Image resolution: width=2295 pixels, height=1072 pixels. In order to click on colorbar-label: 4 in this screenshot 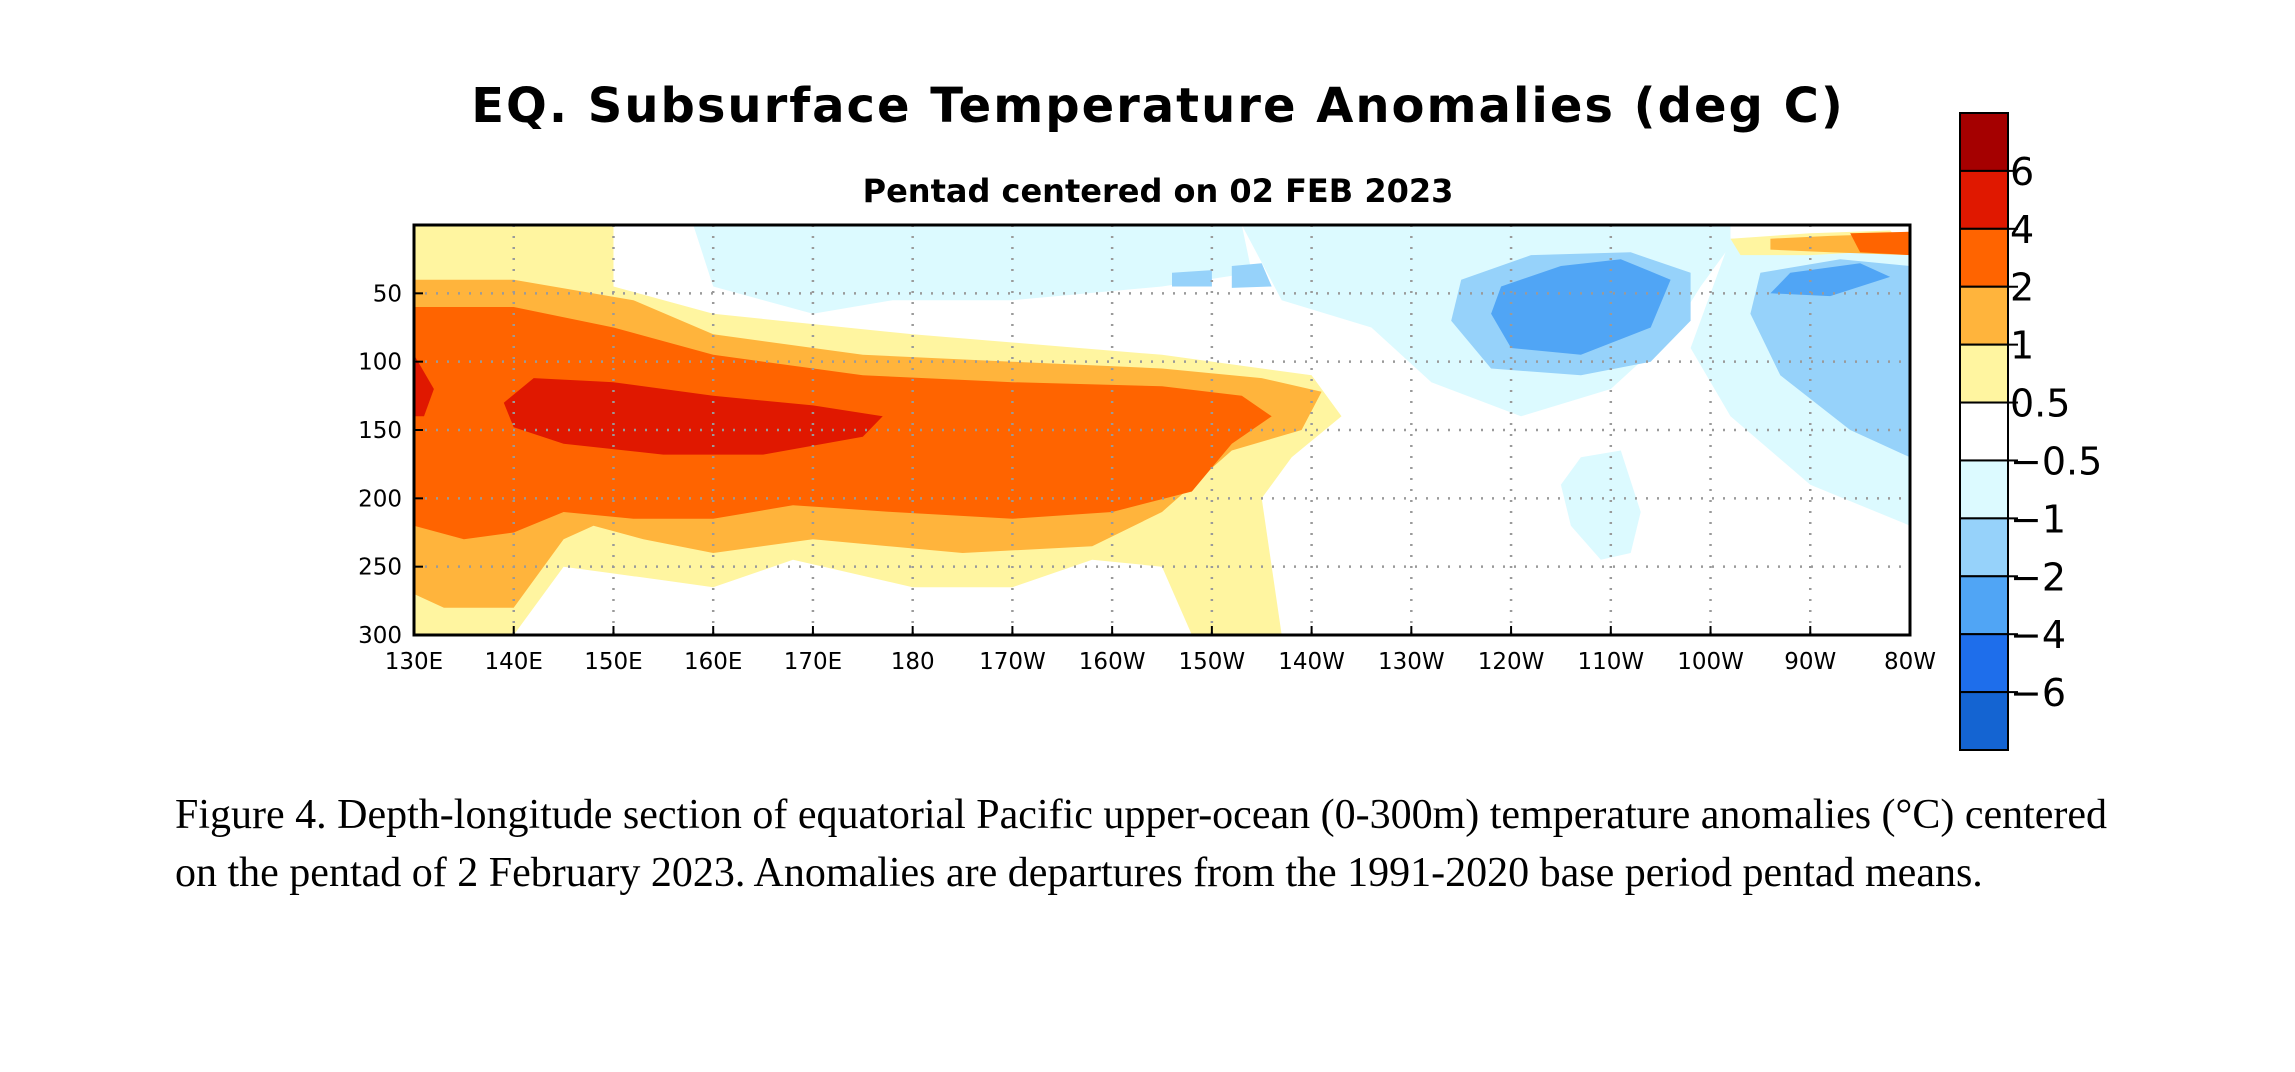, I will do `click(2022, 230)`.